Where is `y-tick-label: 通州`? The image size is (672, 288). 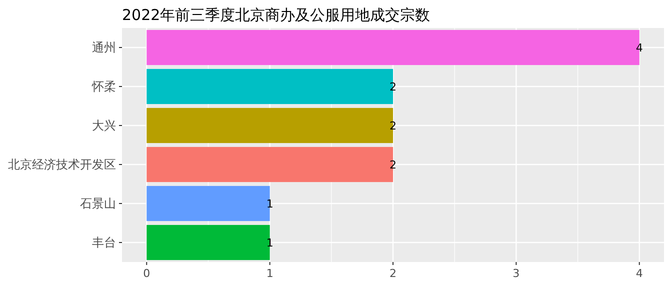 y-tick-label: 通州 is located at coordinates (104, 47).